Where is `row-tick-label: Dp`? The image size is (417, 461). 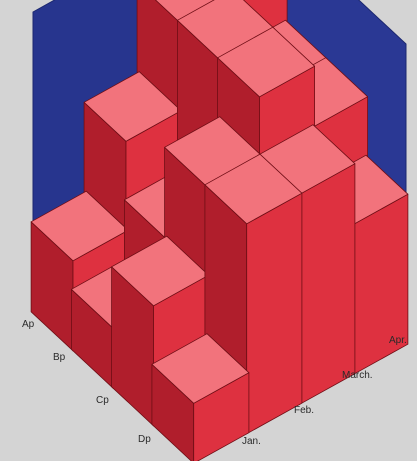
row-tick-label: Dp is located at coordinates (144, 439).